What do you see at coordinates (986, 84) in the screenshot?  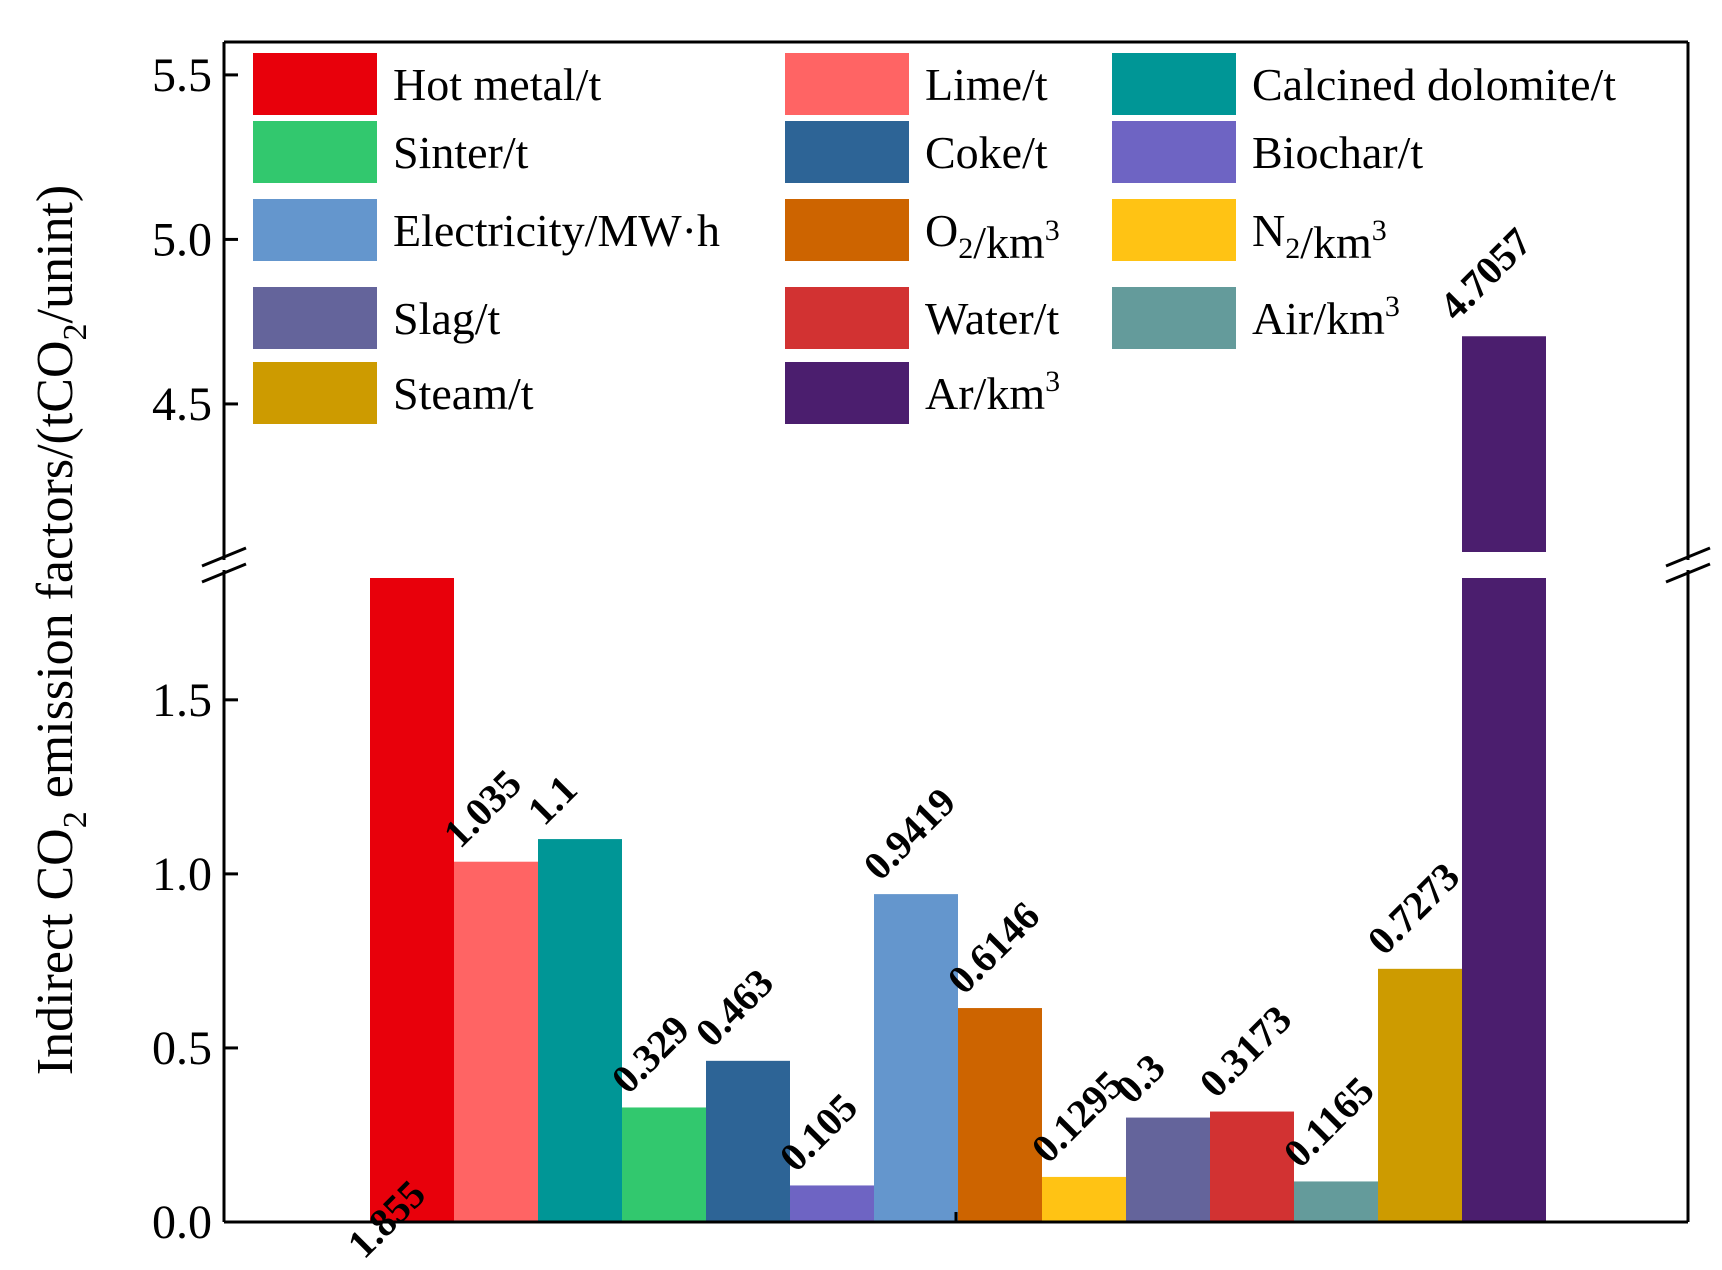 I see `legend-label: Lime/t` at bounding box center [986, 84].